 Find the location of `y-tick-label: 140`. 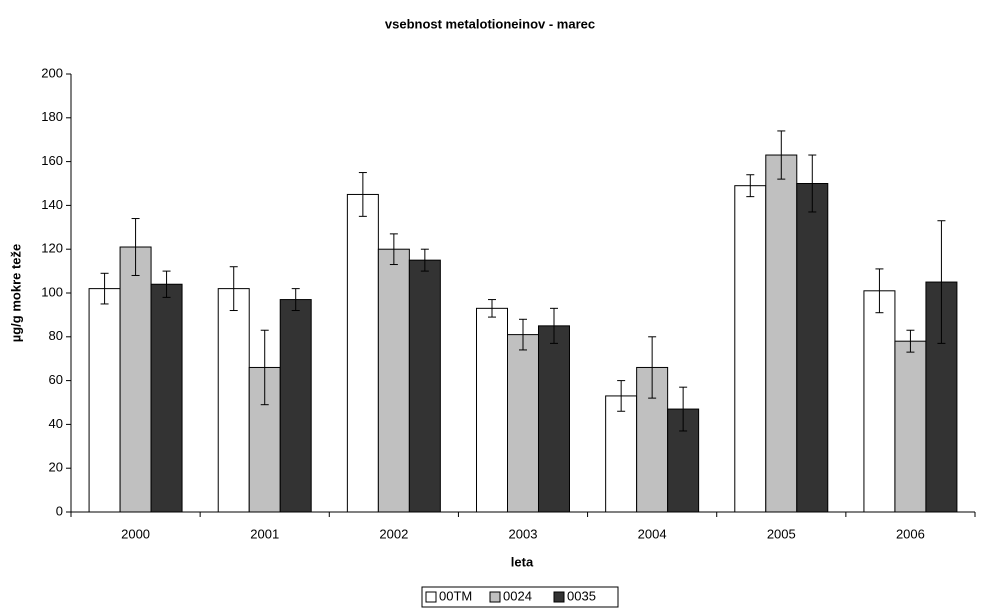

y-tick-label: 140 is located at coordinates (52, 204).